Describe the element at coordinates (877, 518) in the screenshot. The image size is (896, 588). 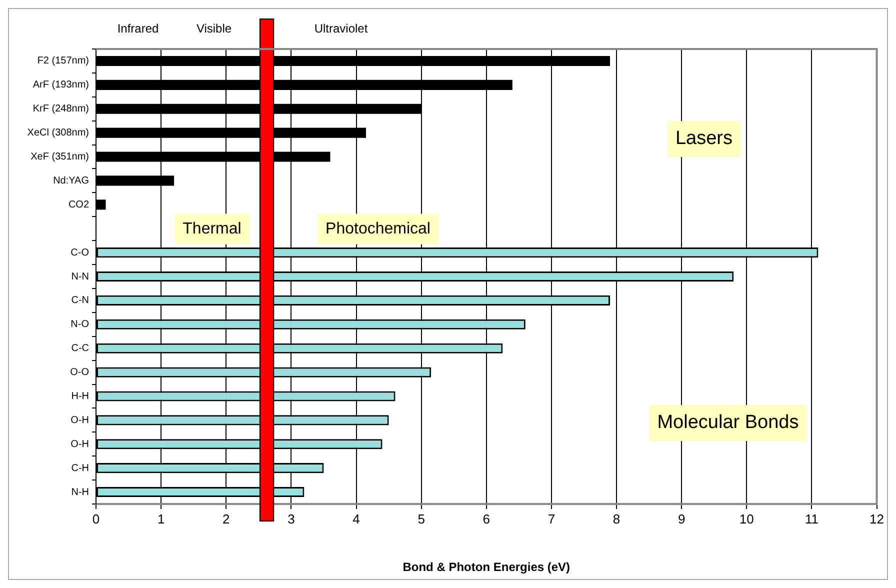
I see `x-tick-label: 12` at that location.